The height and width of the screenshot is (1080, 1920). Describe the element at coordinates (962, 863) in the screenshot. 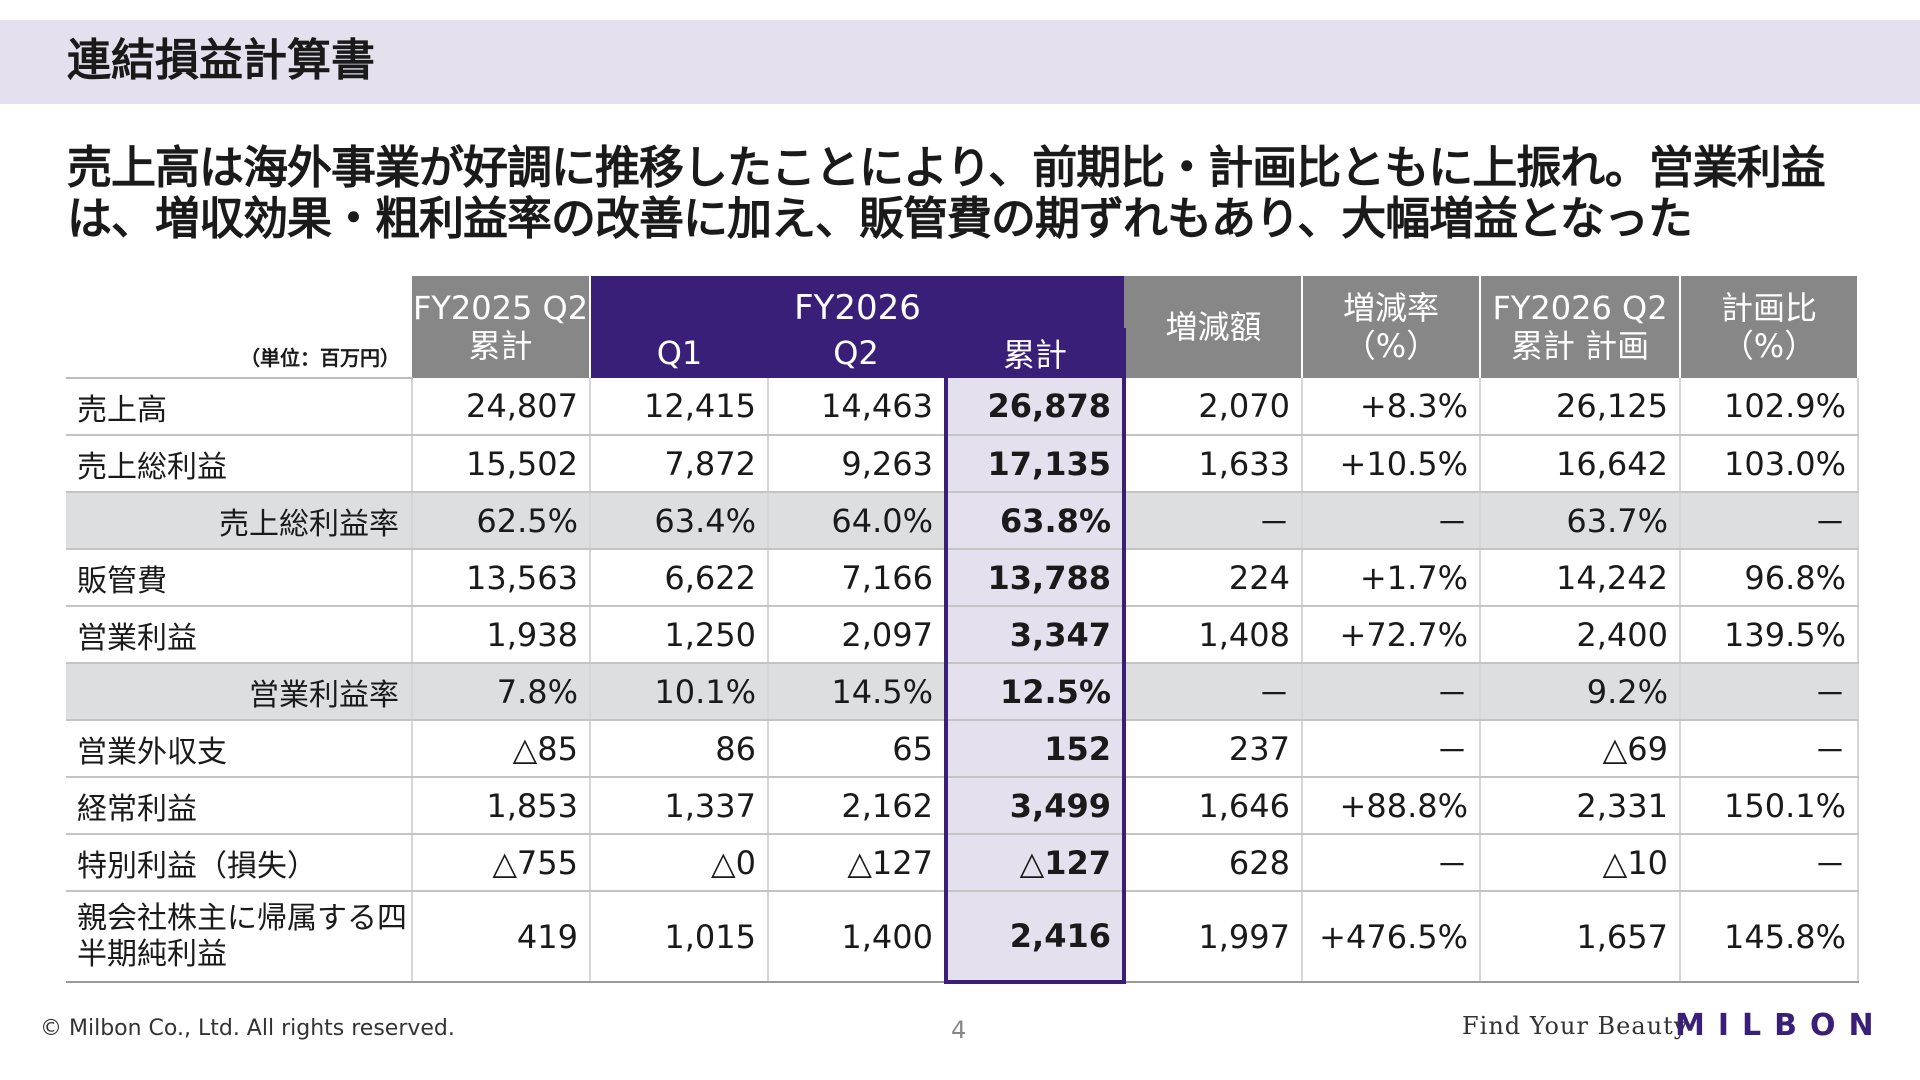

I see `table-row: 特別利益（損失） △755 △0 △127 △127 628 － △10 －` at that location.